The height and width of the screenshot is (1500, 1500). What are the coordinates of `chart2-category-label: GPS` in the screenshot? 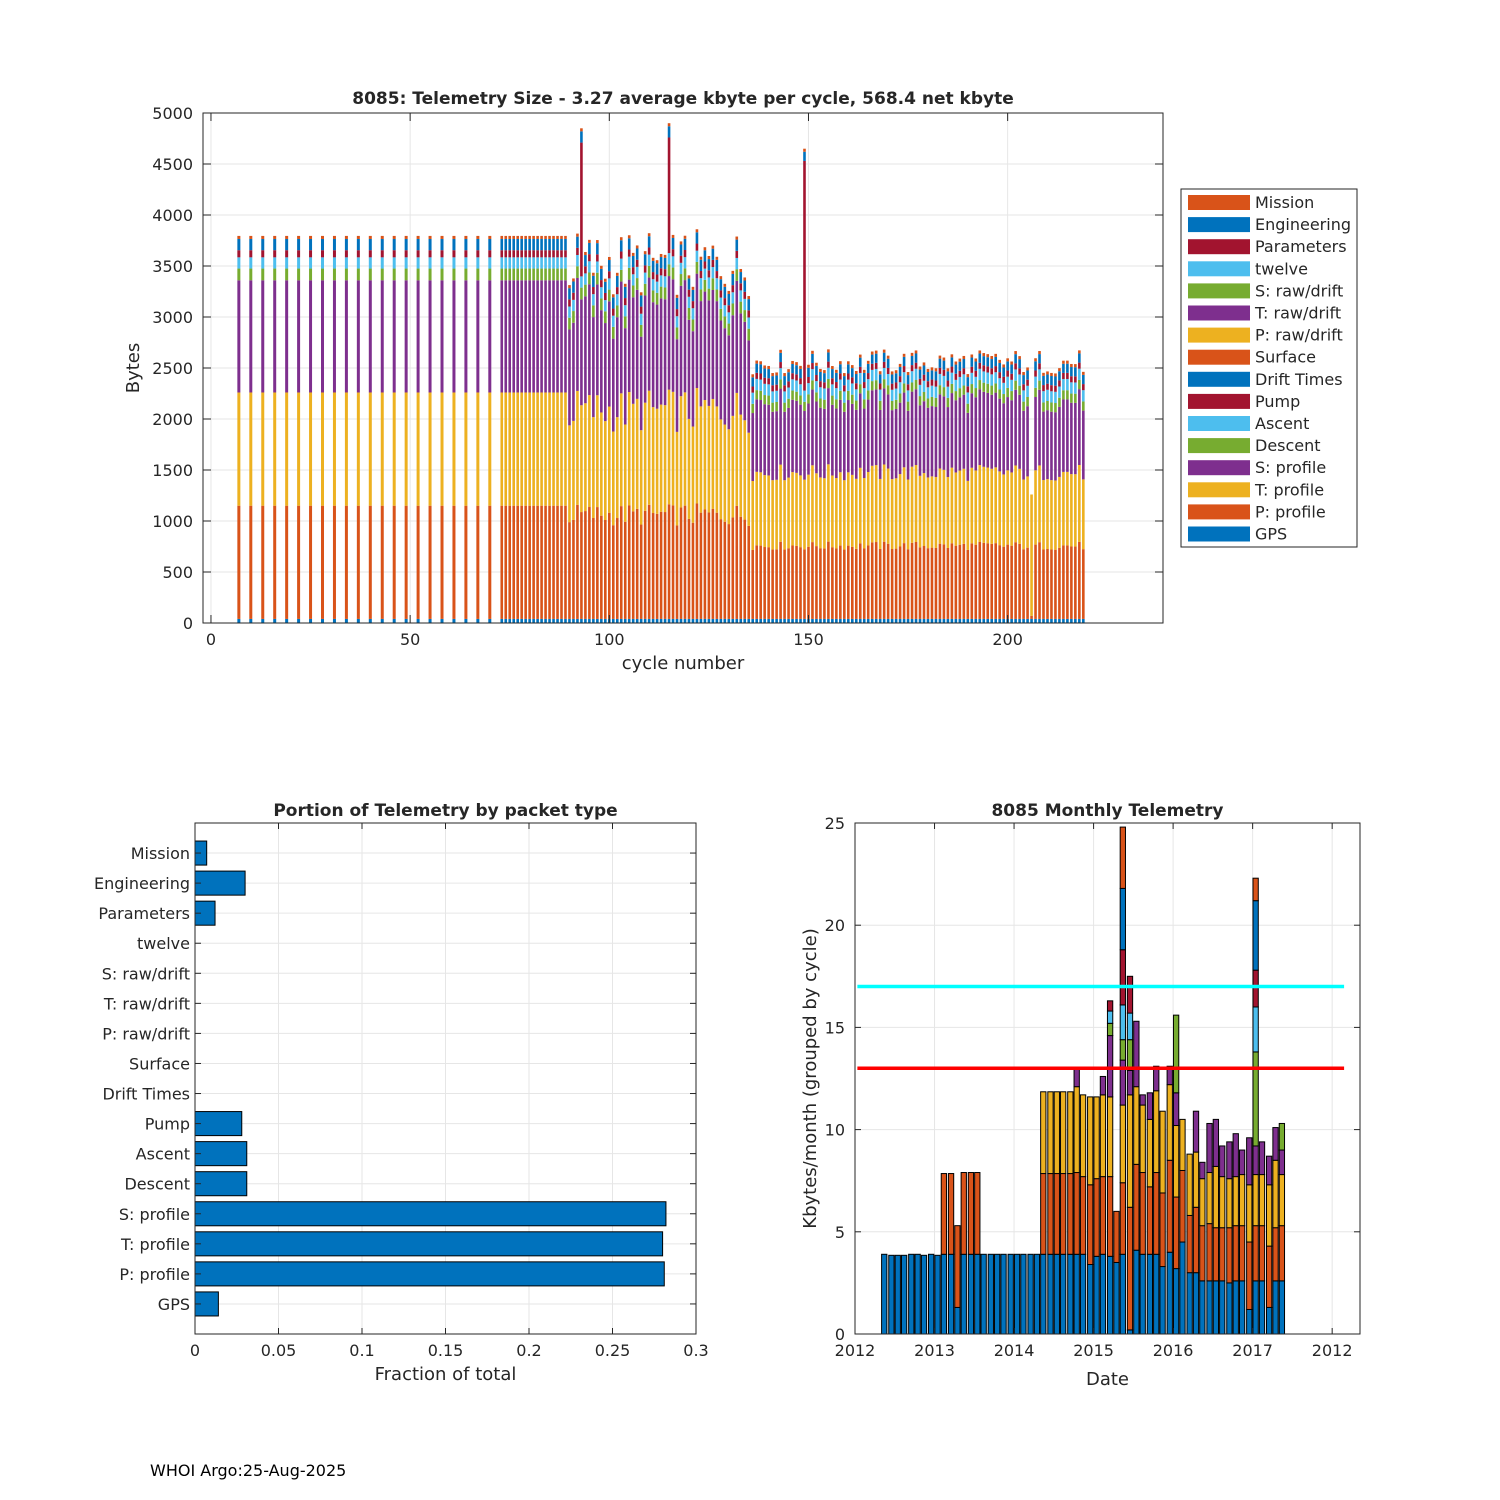 It's located at (174, 1304).